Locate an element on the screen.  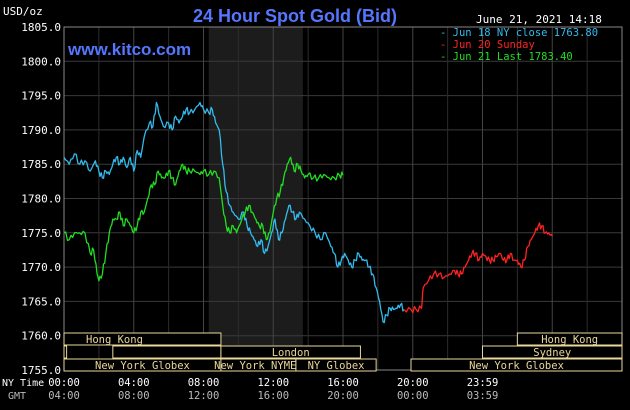
y-tick-label: 1775.0 is located at coordinates (41, 233).